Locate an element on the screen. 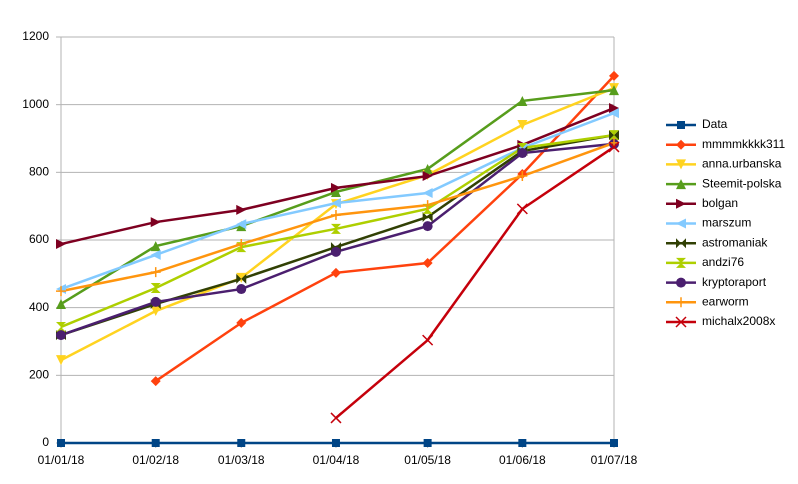  x-tick-label: 01/06/18 is located at coordinates (522, 460).